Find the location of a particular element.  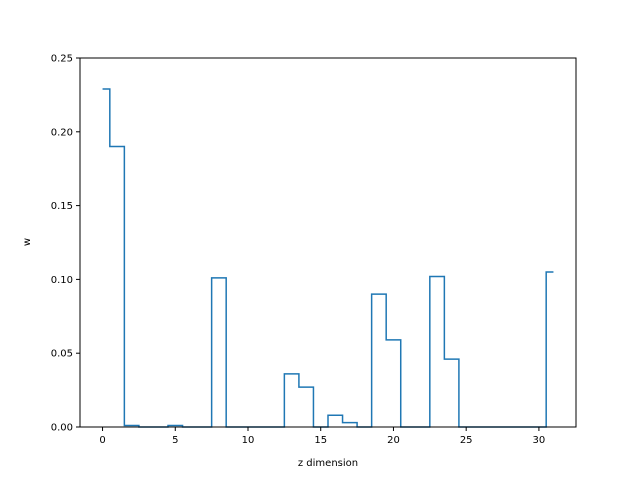

y-tick-label: 0.20 is located at coordinates (62, 132).